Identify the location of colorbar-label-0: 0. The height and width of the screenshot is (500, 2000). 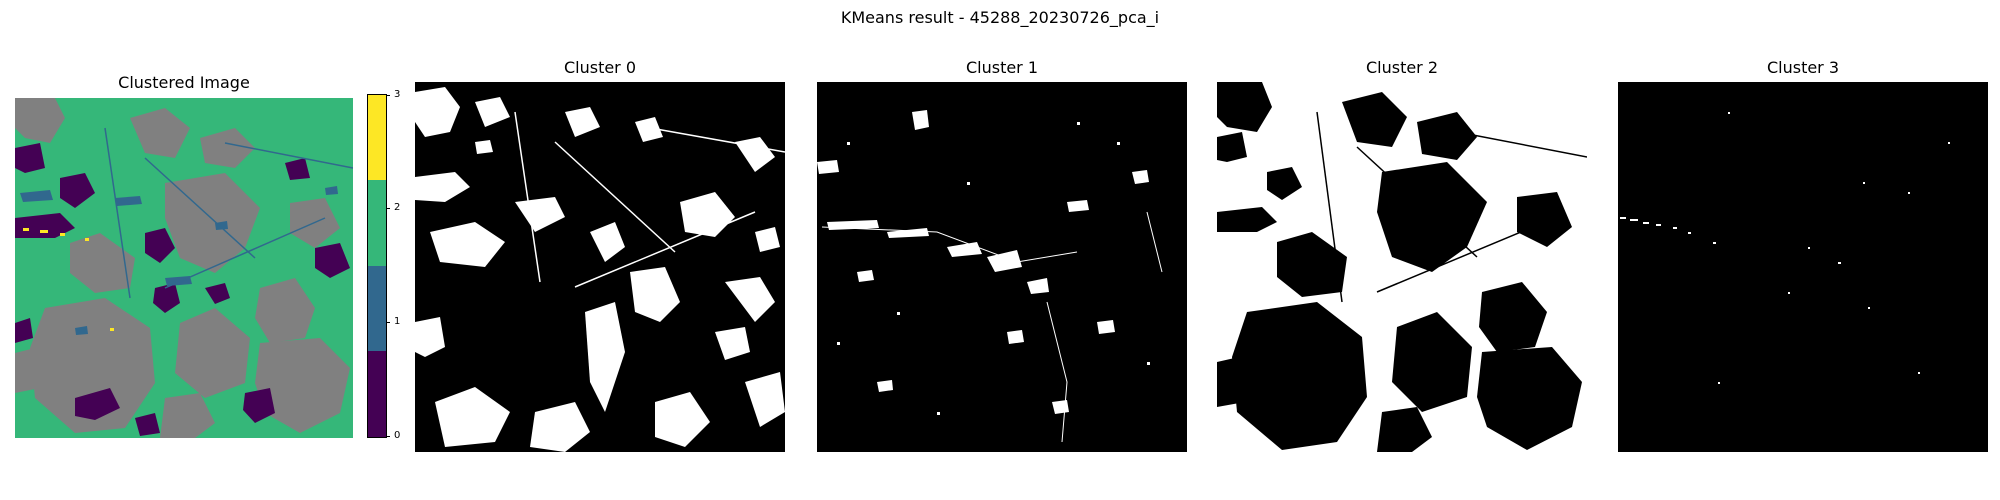
(397, 436).